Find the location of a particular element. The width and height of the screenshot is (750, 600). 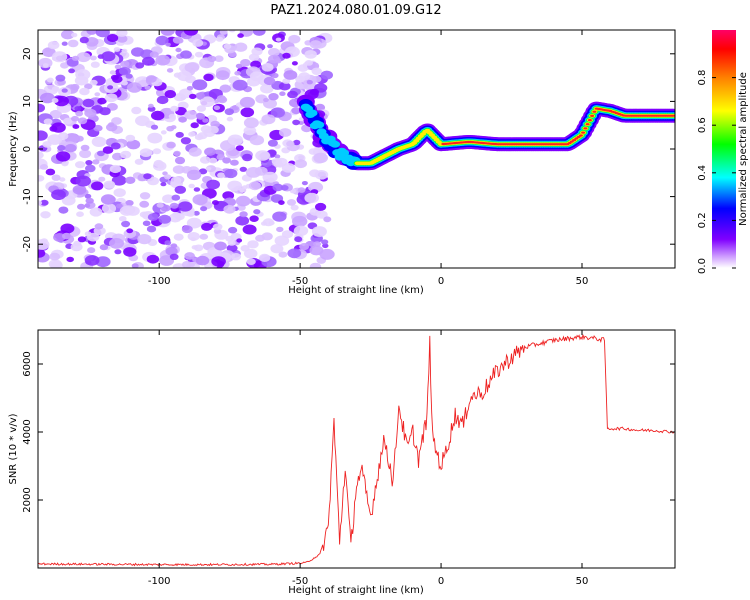

snr-y-label: SNR (10 * v/v) is located at coordinates (13, 448).